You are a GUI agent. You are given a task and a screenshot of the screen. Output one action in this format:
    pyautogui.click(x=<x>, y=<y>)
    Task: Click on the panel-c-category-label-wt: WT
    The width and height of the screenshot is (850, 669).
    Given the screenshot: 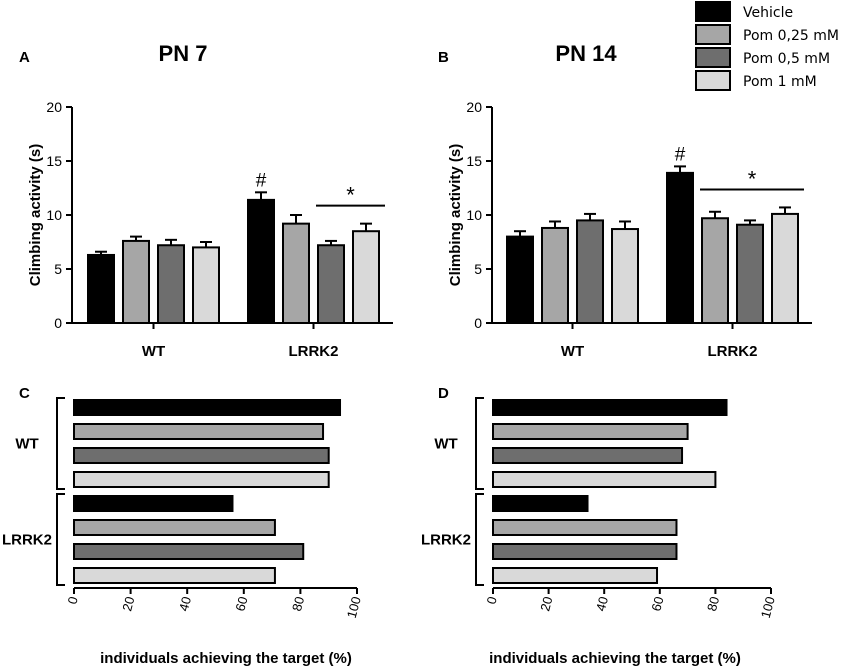 What is the action you would take?
    pyautogui.click(x=26, y=444)
    